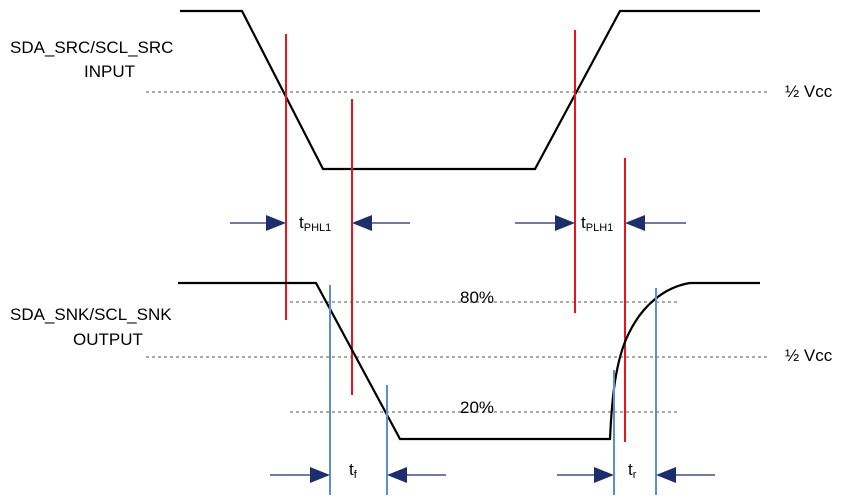 Image resolution: width=852 pixels, height=499 pixels. What do you see at coordinates (276, 223) in the screenshot?
I see `t-phl-left-arrow-head` at bounding box center [276, 223].